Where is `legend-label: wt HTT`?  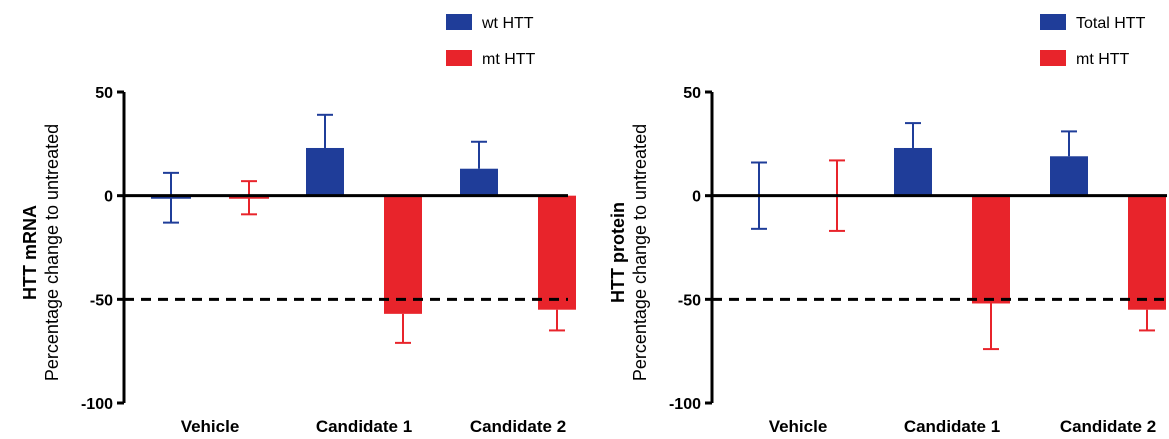 legend-label: wt HTT is located at coordinates (507, 23).